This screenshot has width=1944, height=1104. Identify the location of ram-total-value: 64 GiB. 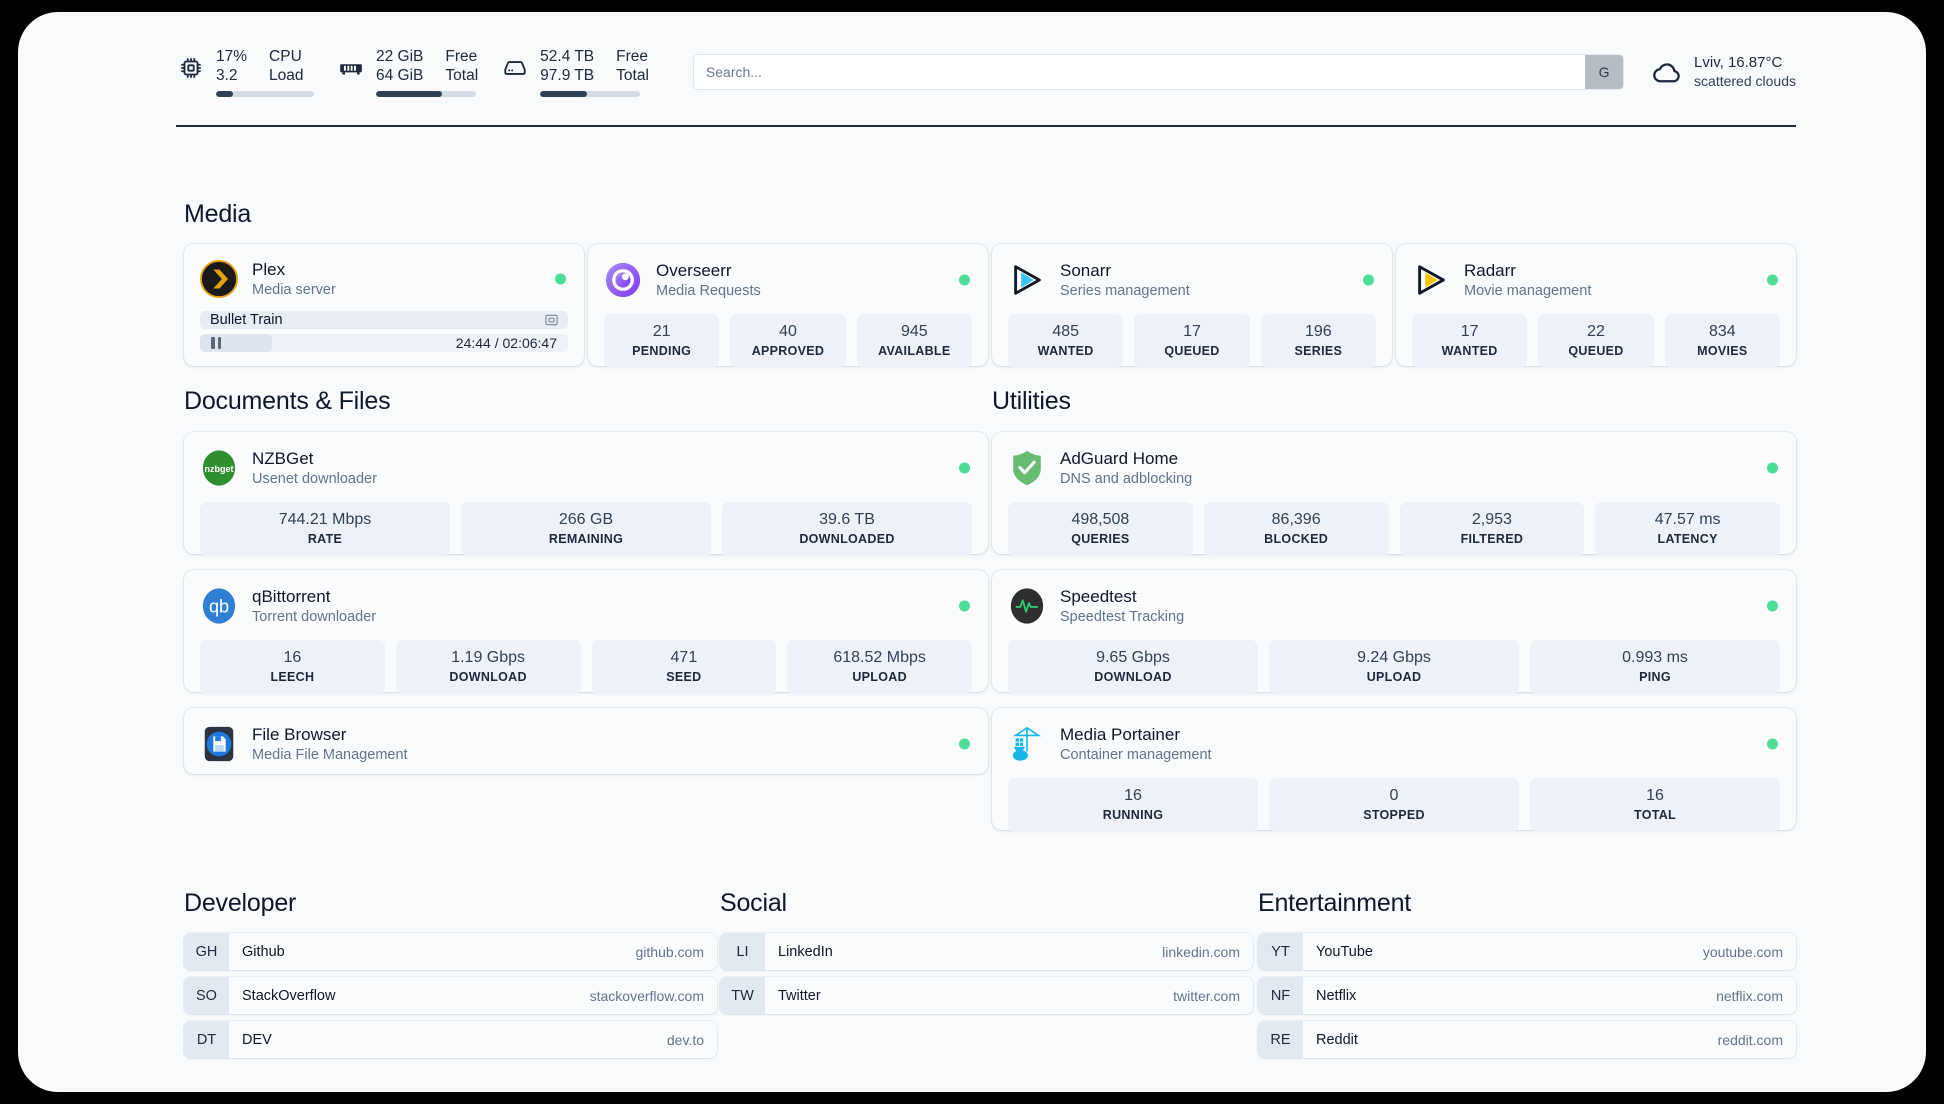
(400, 75).